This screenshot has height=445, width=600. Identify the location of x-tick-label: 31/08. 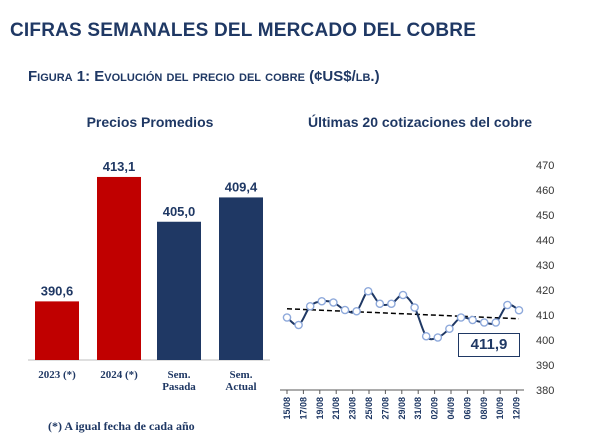
(418, 408).